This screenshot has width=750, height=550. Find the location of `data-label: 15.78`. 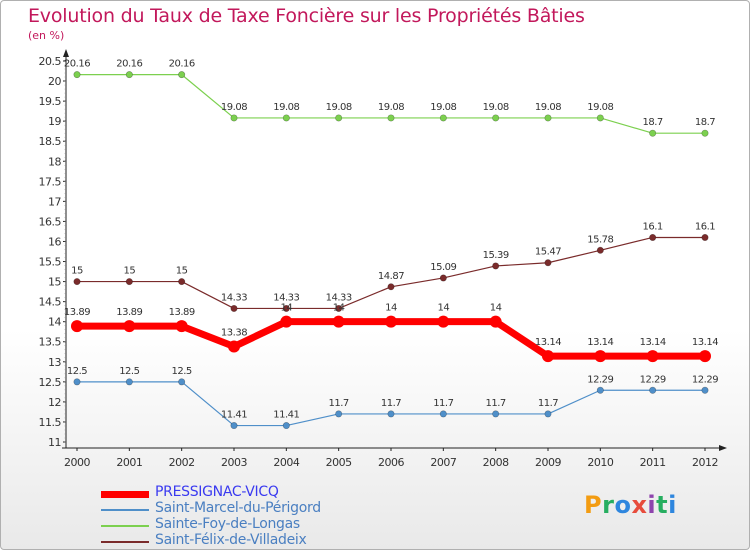

data-label: 15.78 is located at coordinates (600, 239).